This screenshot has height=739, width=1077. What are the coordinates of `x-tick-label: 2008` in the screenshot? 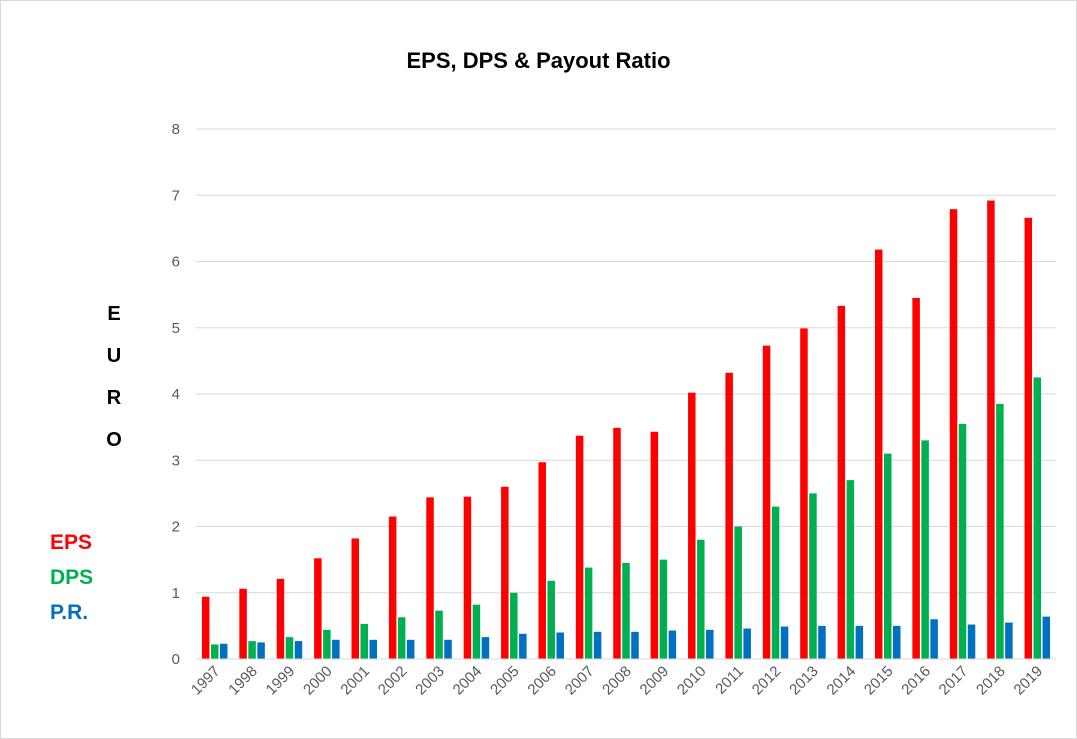 It's located at (617, 681).